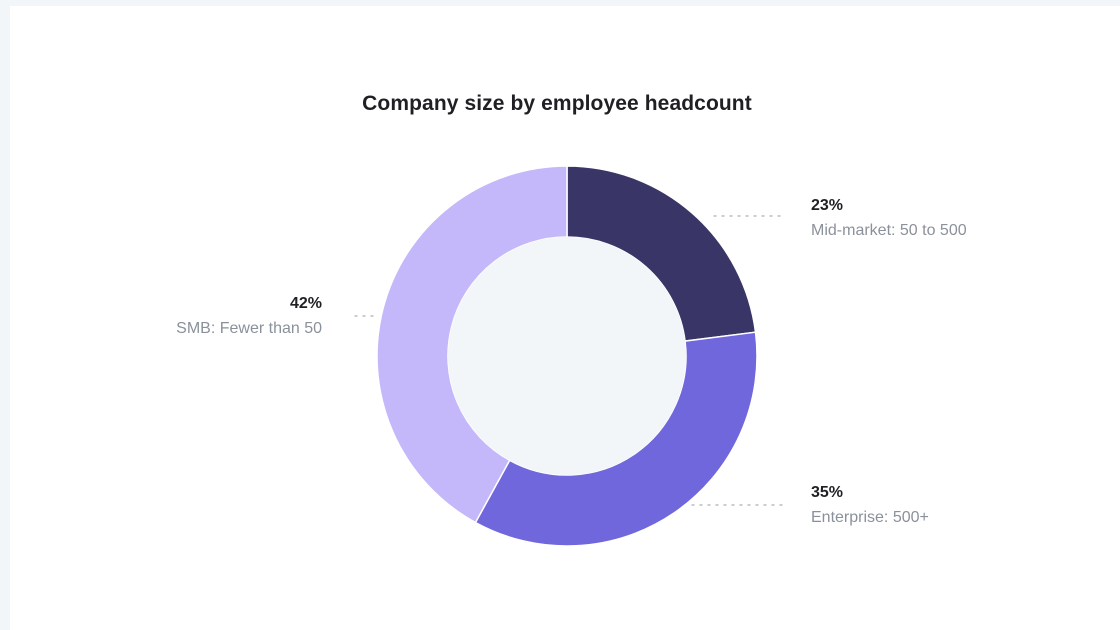  What do you see at coordinates (305, 303) in the screenshot?
I see `slice-percent: 42%` at bounding box center [305, 303].